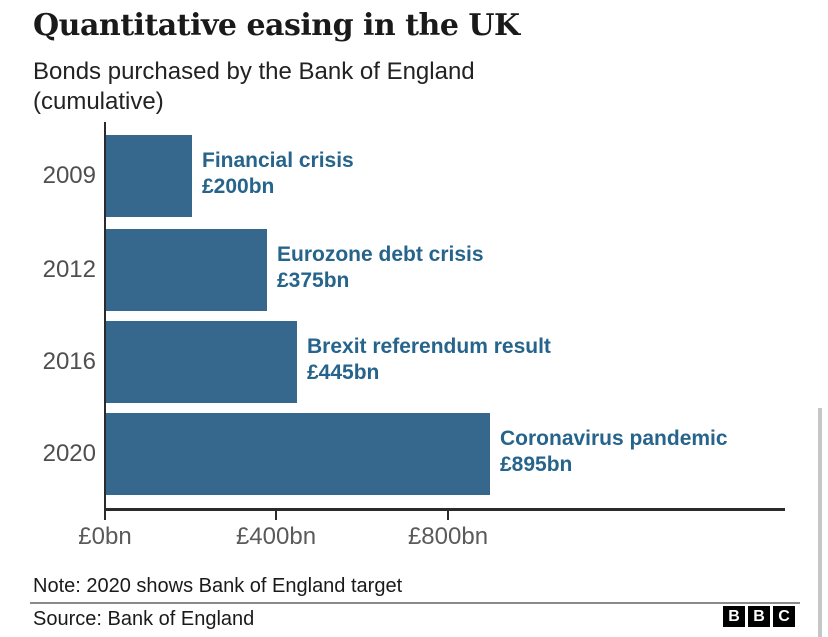 The image size is (828, 637). Describe the element at coordinates (448, 536) in the screenshot. I see `x-axis-tick-label: £800bn` at that location.